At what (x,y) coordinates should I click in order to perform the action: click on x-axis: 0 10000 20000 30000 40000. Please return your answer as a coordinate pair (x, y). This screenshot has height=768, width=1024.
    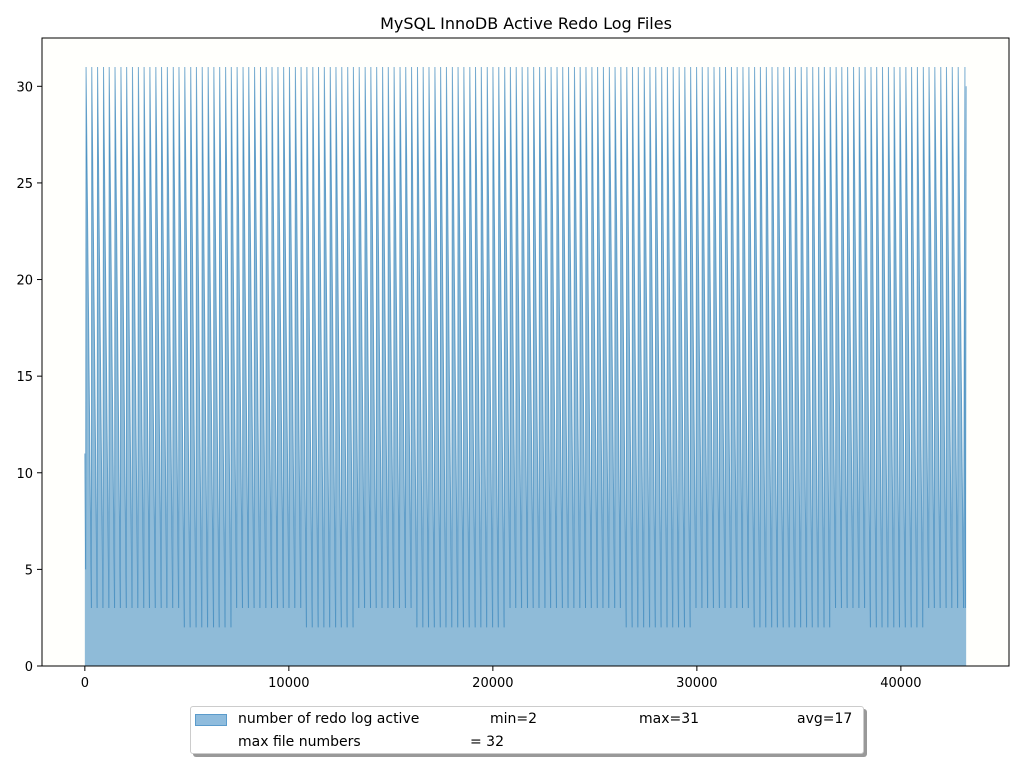
    Looking at the image, I should click on (501, 678).